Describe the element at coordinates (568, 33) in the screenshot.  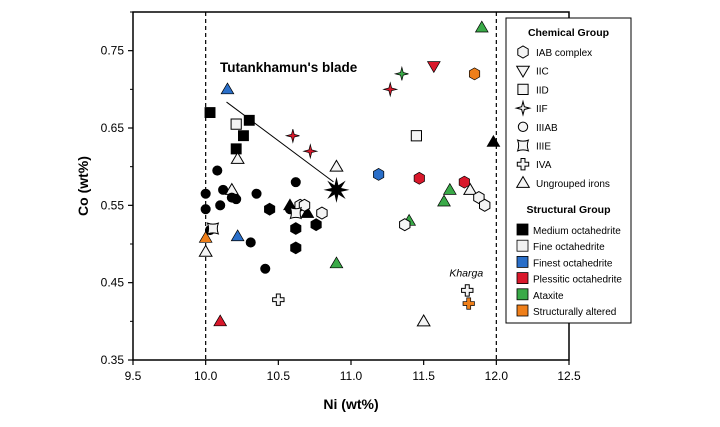
I see `legend-chemical-title: Chemical Group` at that location.